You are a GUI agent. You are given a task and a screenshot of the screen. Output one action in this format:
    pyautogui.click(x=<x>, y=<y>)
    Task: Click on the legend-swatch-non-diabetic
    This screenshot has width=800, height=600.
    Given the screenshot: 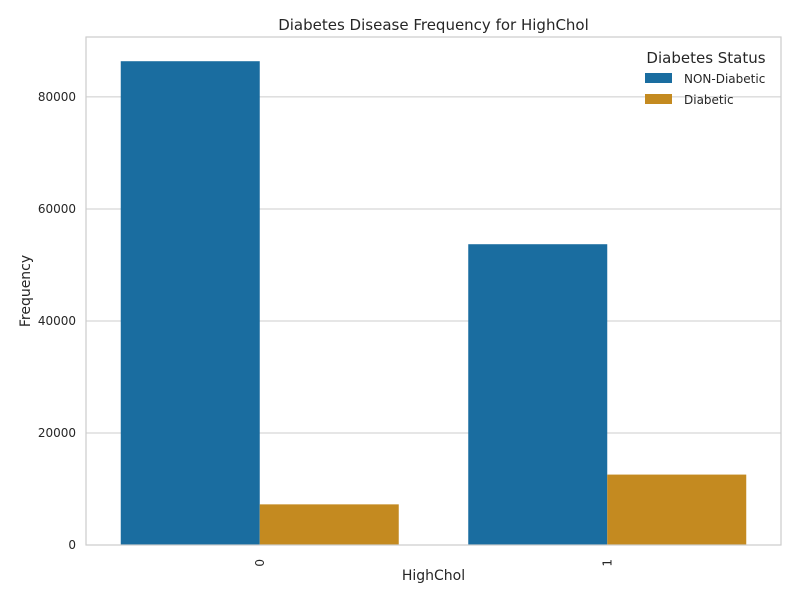 What is the action you would take?
    pyautogui.click(x=658, y=78)
    